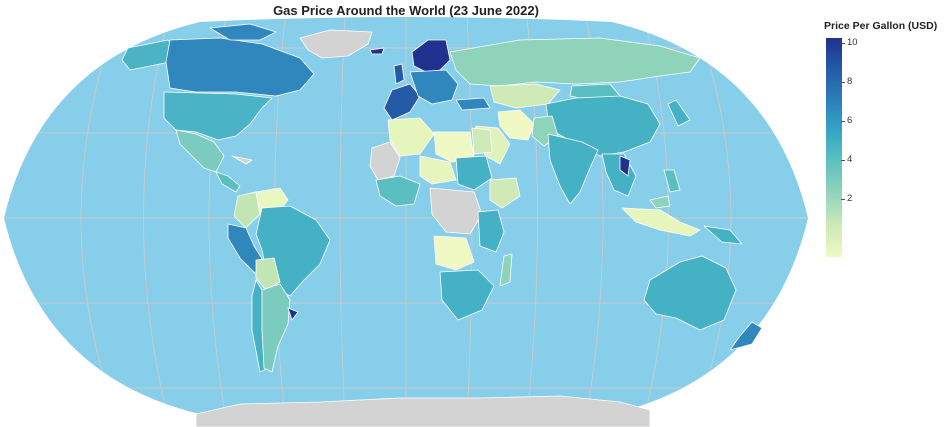 The image size is (948, 427). I want to click on country-colombia, so click(247, 210).